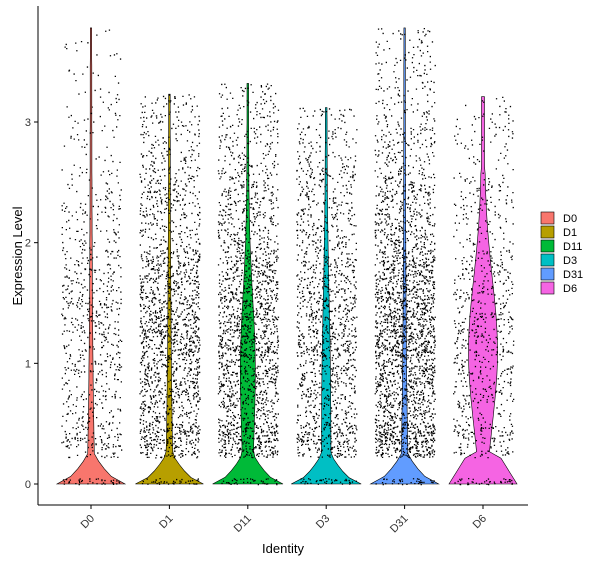 The image size is (600, 568). I want to click on legend-swatch-d3, so click(547, 260).